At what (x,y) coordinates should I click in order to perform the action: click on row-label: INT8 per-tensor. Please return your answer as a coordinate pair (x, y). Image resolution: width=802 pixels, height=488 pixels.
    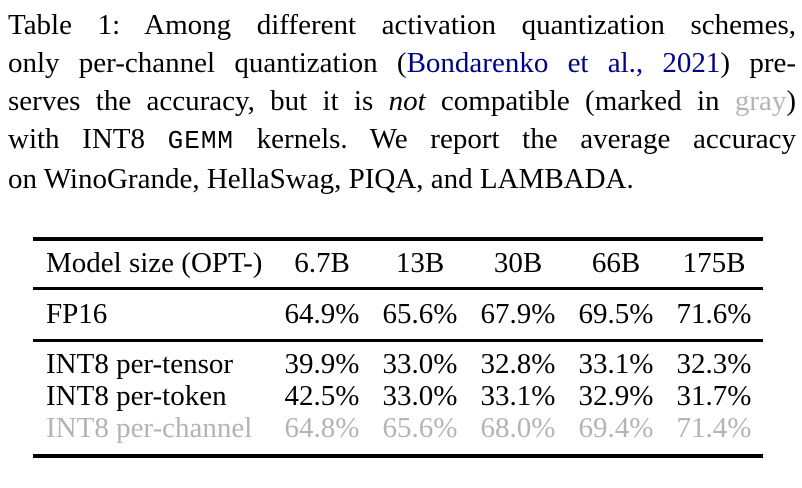
    Looking at the image, I should click on (140, 364).